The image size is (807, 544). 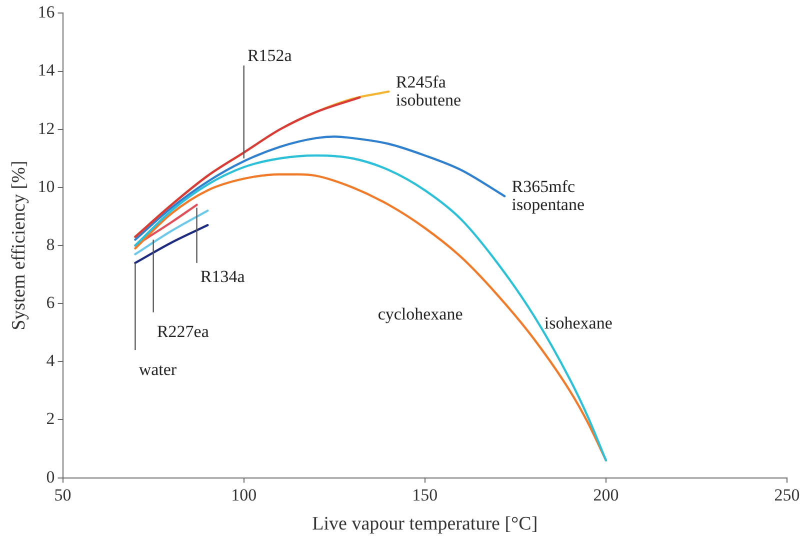 I want to click on x-tick-label: 150, so click(x=425, y=494).